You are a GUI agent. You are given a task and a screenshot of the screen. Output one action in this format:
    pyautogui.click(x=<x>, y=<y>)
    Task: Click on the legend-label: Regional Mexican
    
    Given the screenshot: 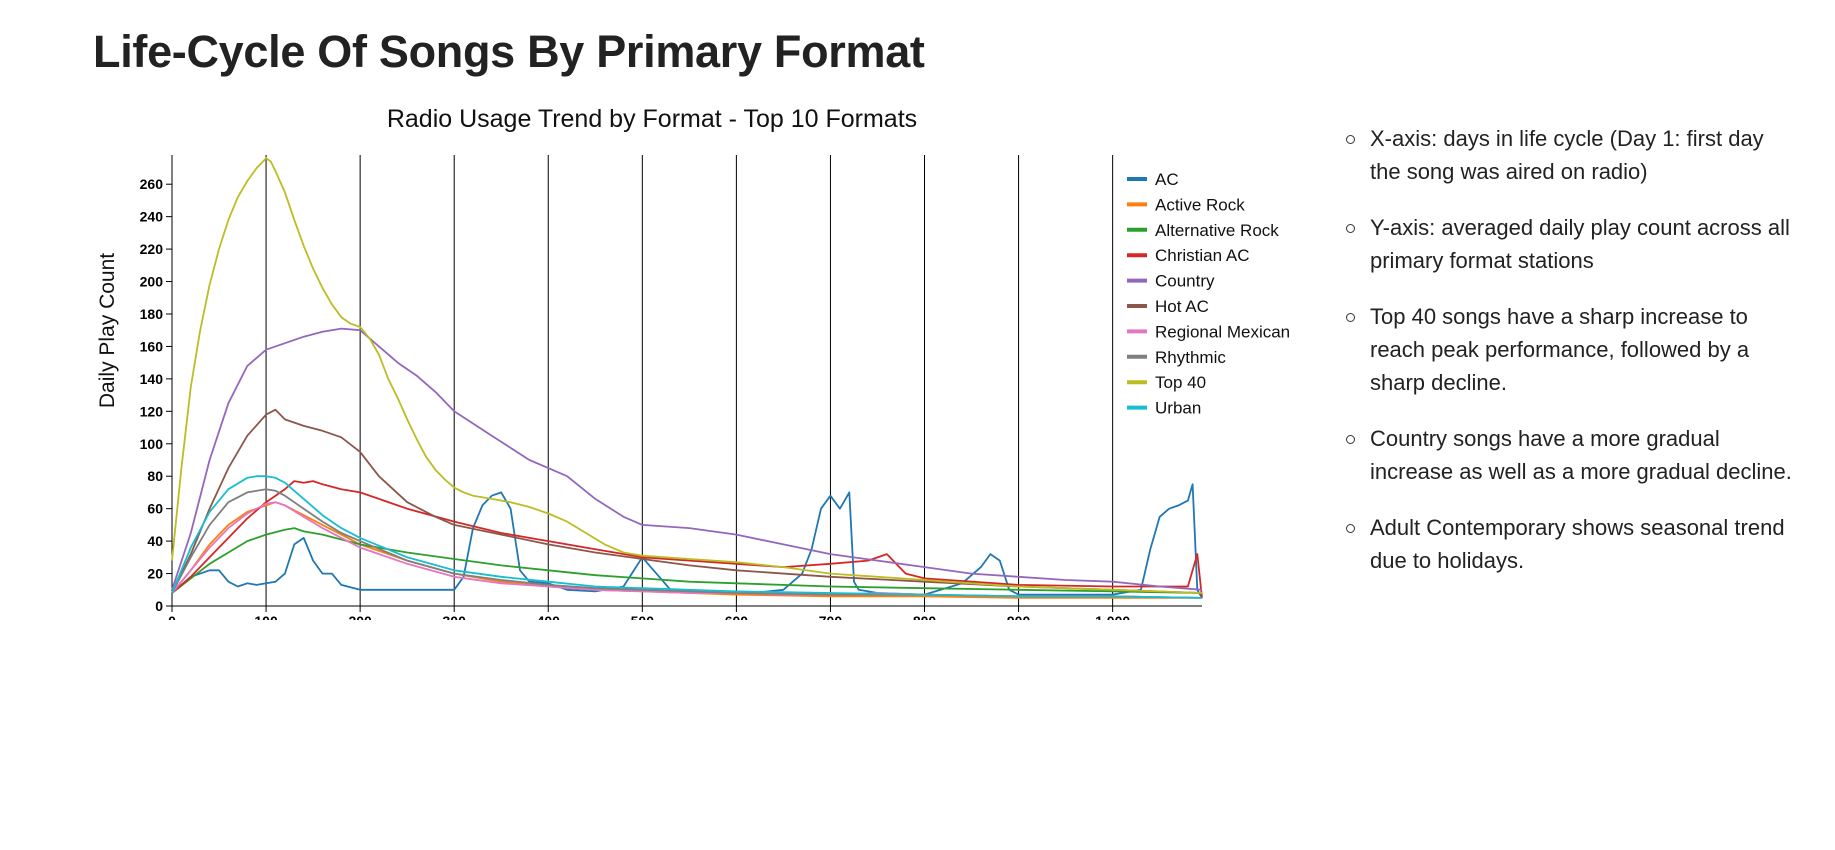 What is the action you would take?
    pyautogui.click(x=1222, y=331)
    